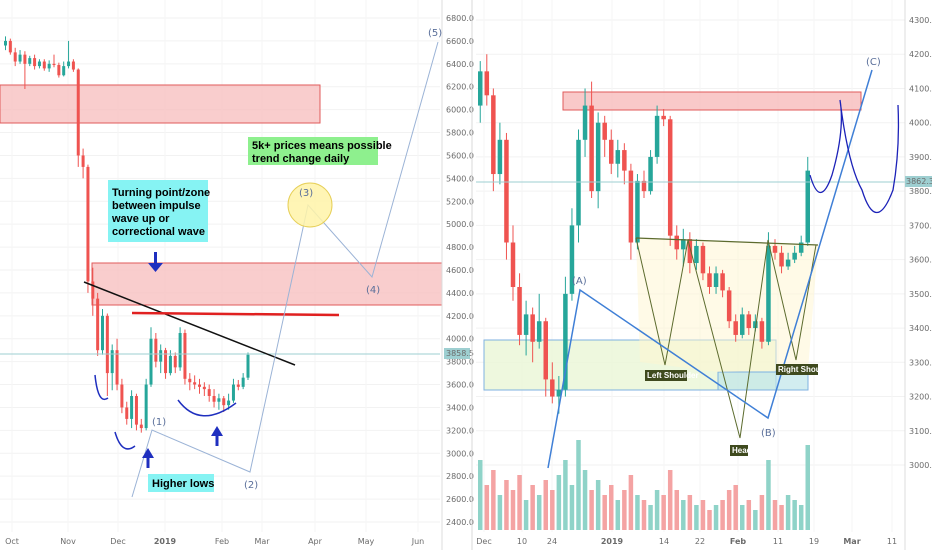 The height and width of the screenshot is (550, 932). Describe the element at coordinates (267, 284) in the screenshot. I see `turning-zone` at that location.